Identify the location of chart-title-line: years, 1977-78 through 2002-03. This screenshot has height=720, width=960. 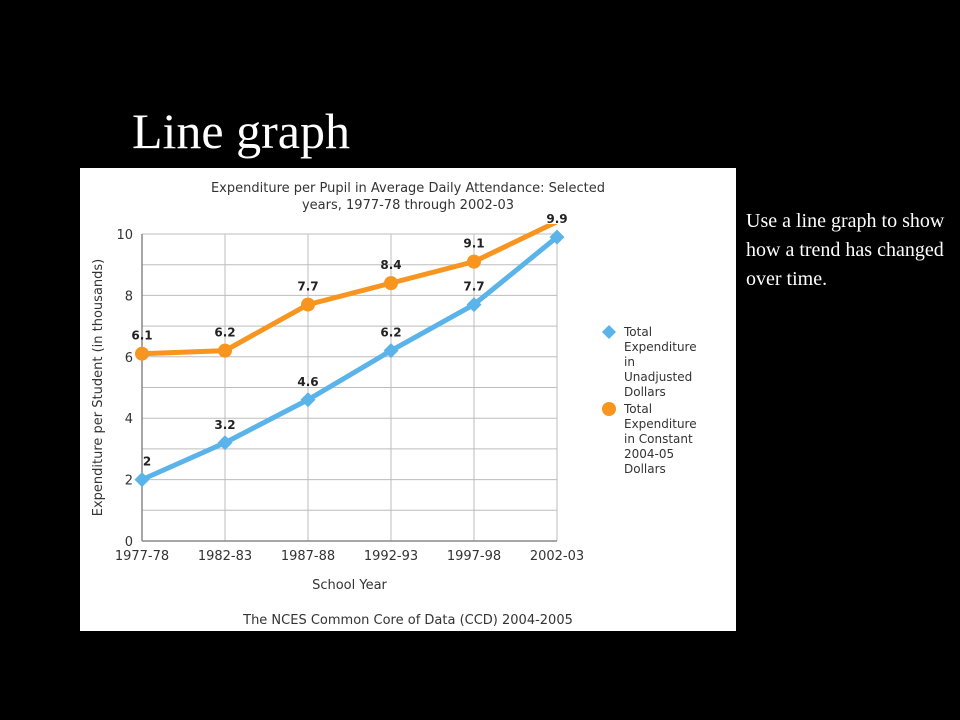
(408, 205).